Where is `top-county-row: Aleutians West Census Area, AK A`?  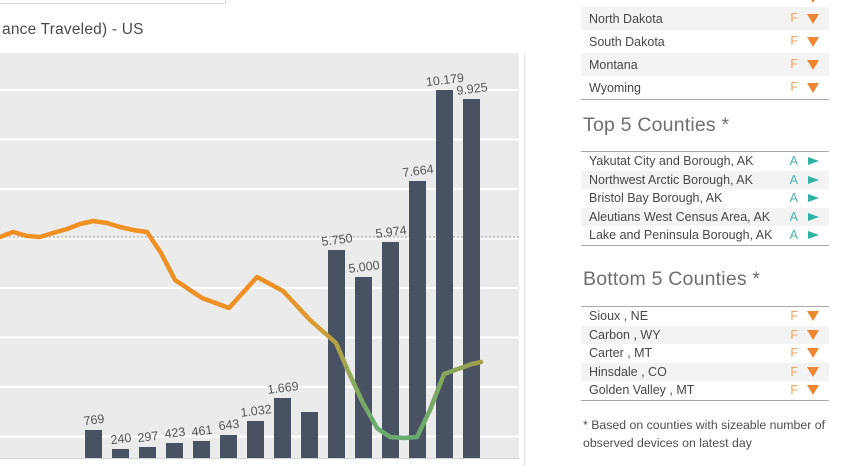 top-county-row: Aleutians West Census Area, AK A is located at coordinates (705, 216).